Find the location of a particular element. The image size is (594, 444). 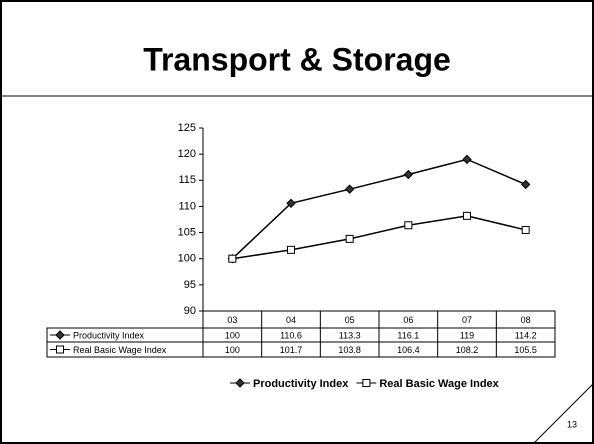

table-cell: 113.3 is located at coordinates (350, 335).